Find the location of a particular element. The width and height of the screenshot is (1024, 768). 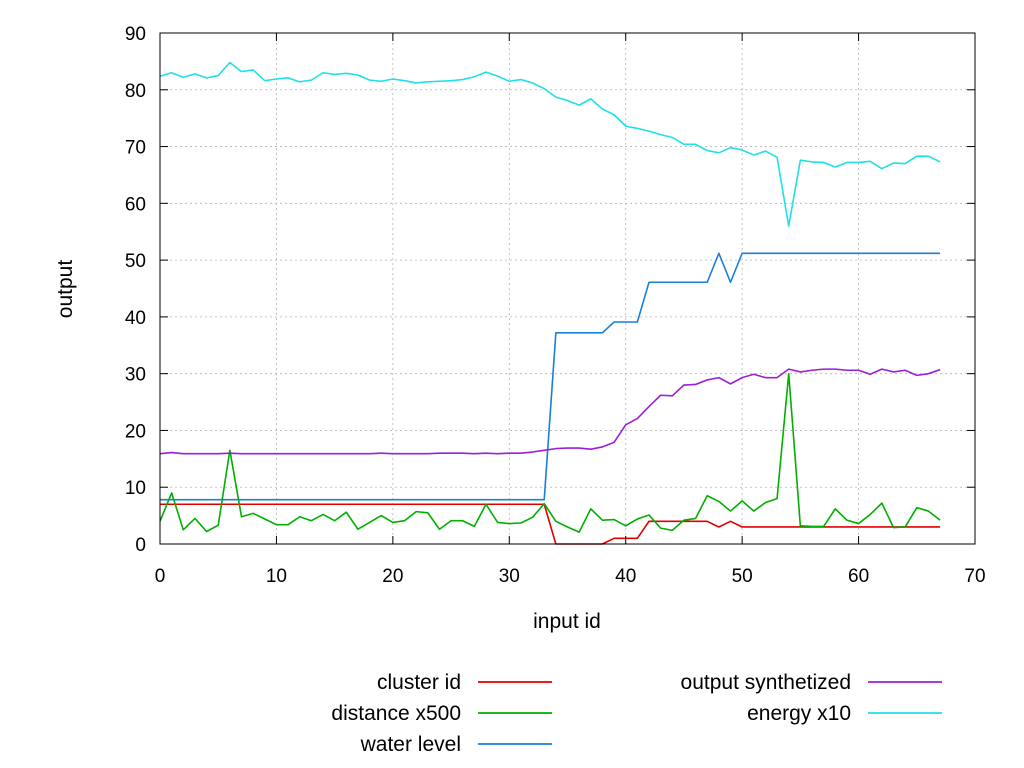

x-tick-label: 10 is located at coordinates (276, 576).